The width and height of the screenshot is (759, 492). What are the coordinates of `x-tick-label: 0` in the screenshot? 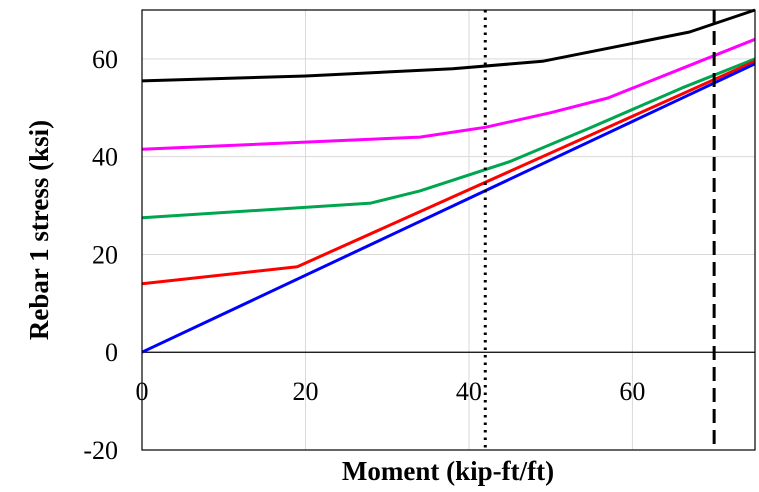 It's located at (142, 391).